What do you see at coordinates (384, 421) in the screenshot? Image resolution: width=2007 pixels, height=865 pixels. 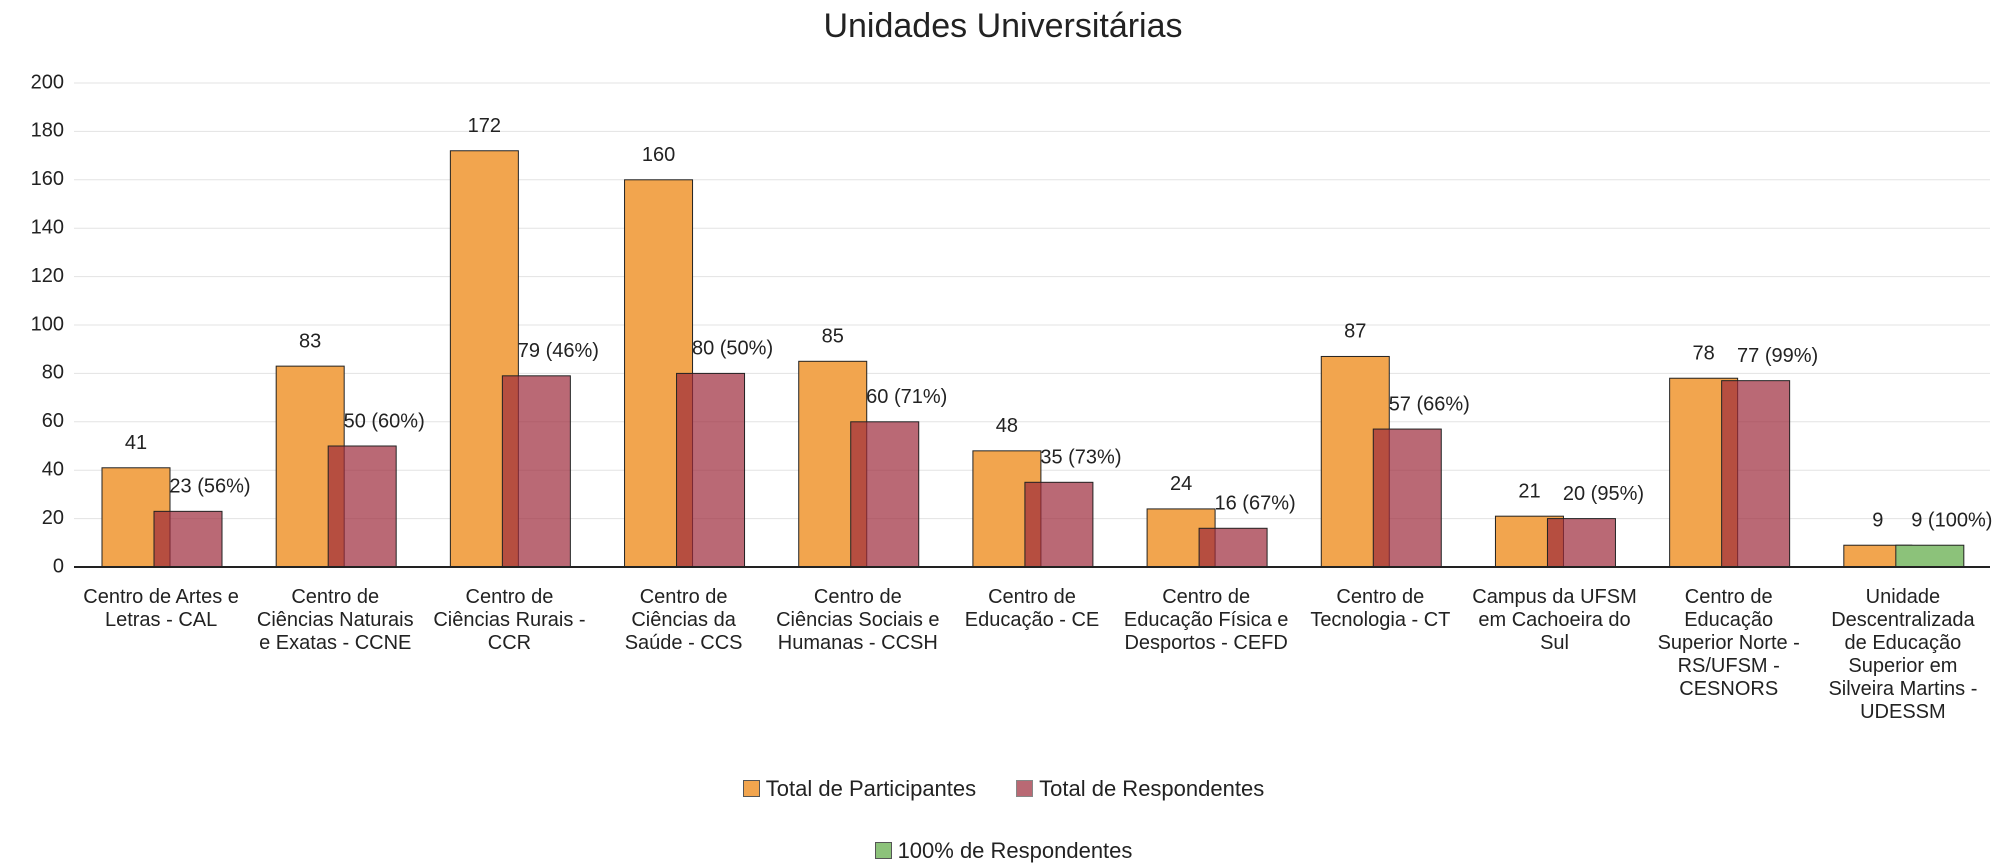 I see `data-label: 50 (60%)` at bounding box center [384, 421].